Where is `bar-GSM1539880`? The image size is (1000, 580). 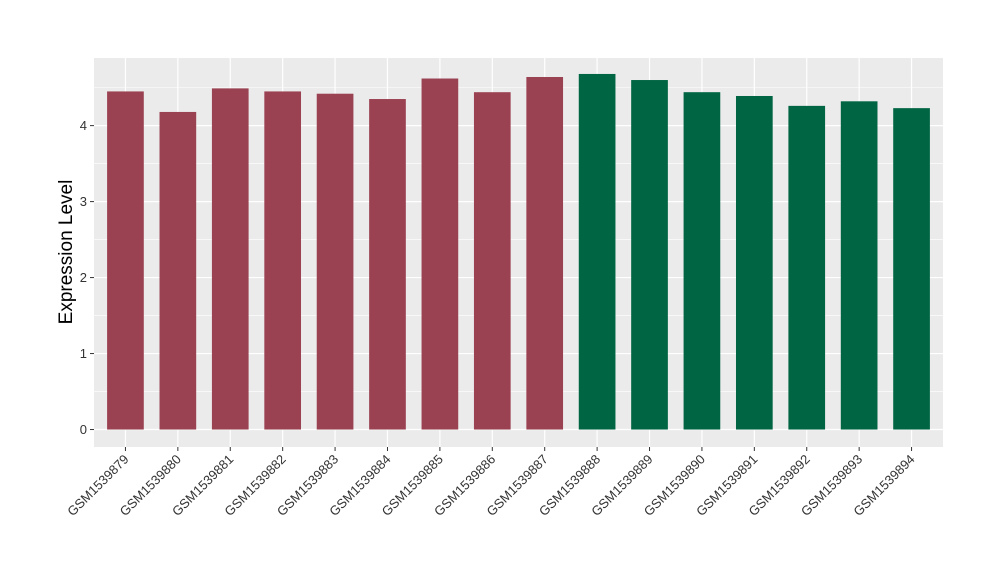
bar-GSM1539880 is located at coordinates (178, 270).